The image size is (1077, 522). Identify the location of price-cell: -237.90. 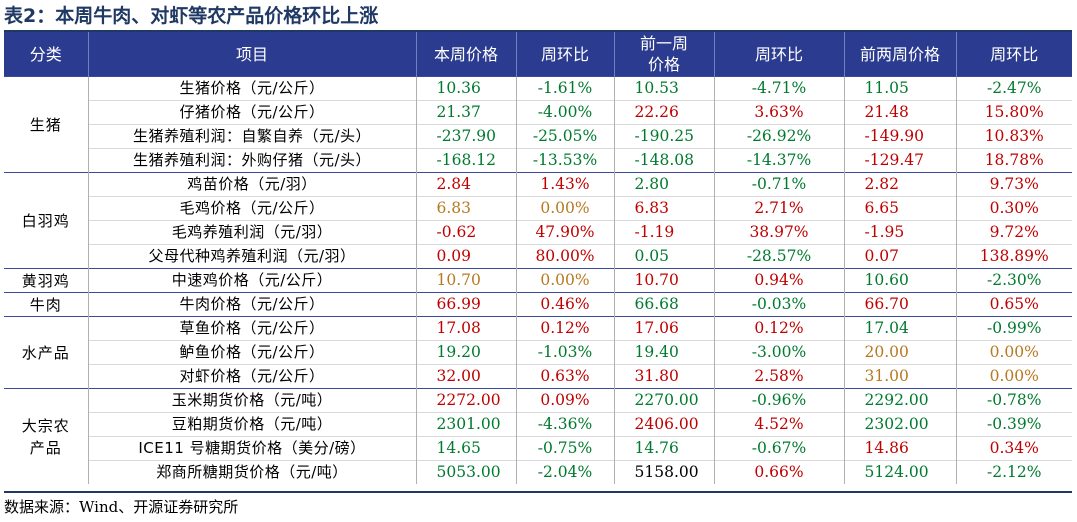
(465, 136).